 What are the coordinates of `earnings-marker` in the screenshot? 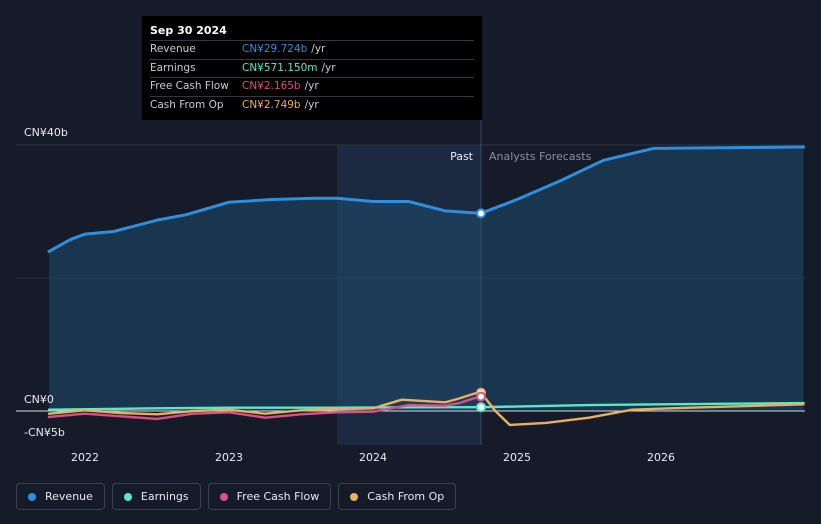 It's located at (481, 407).